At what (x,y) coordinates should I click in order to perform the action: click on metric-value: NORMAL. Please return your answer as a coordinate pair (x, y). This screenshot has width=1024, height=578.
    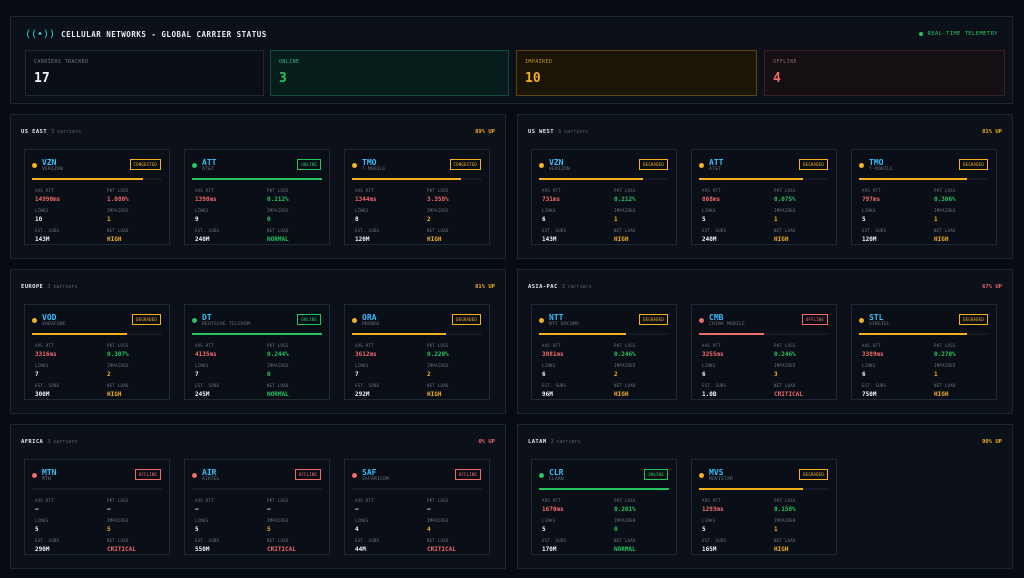
    Looking at the image, I should click on (278, 394).